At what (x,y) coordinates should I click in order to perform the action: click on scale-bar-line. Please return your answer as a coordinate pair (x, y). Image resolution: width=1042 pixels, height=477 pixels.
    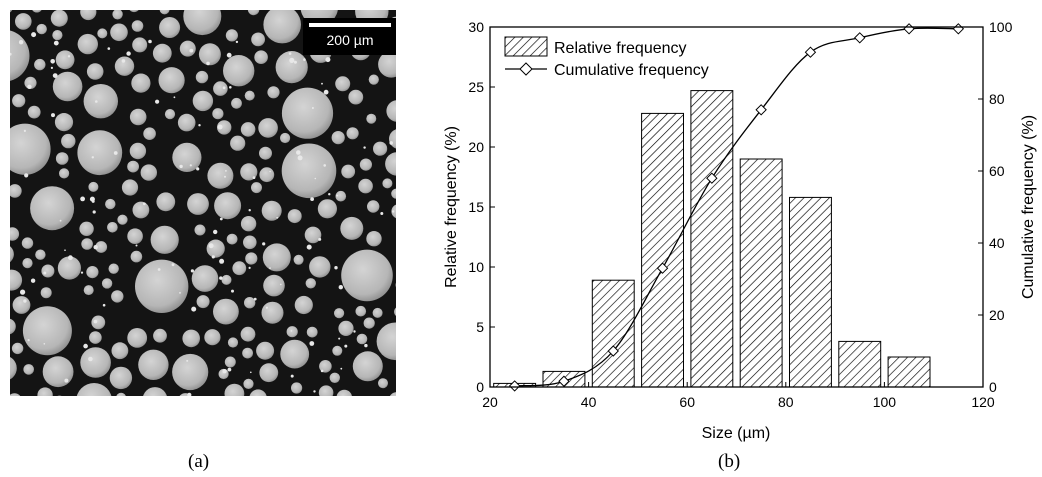
    Looking at the image, I should click on (350, 25).